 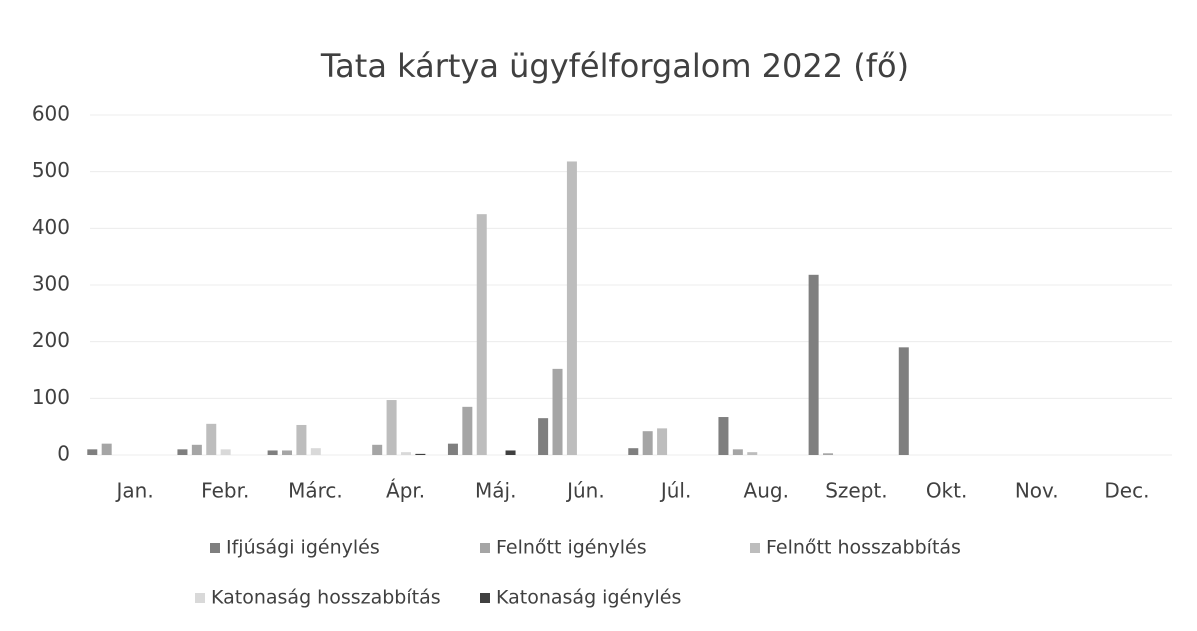 I want to click on legend-label: Katonaság hosszabbítás, so click(x=326, y=598).